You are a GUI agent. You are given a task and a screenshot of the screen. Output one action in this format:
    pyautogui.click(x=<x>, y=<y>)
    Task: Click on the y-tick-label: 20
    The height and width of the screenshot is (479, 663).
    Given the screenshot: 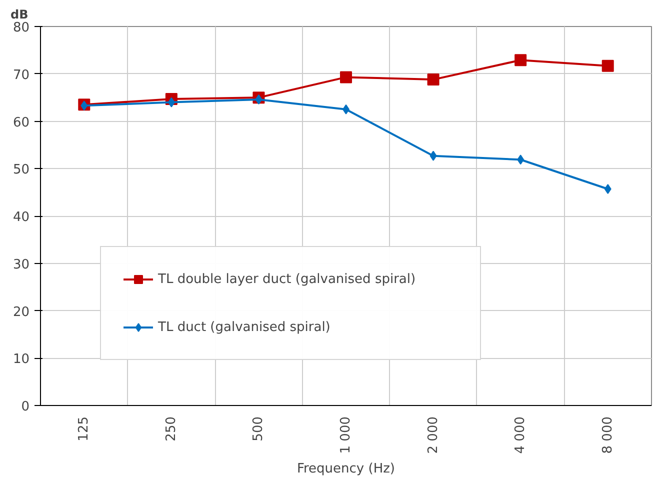 What is the action you would take?
    pyautogui.click(x=21, y=312)
    